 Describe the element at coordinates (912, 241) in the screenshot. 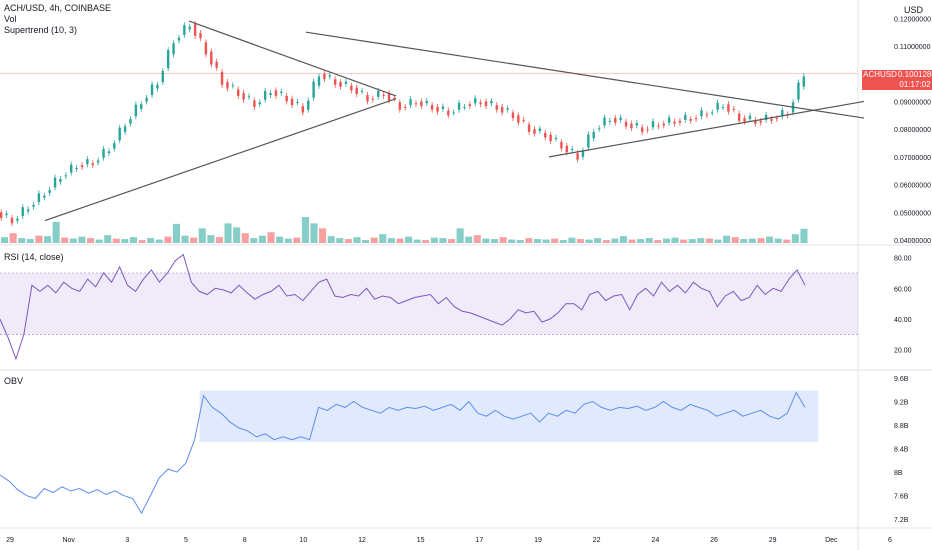

I see `price-tick-label: 0.04000000` at that location.